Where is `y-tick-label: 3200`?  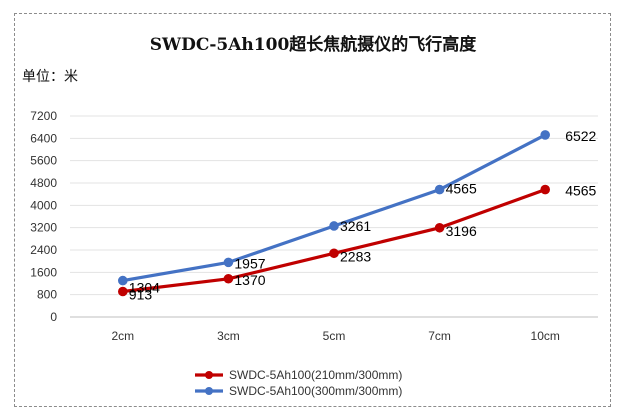 y-tick-label: 3200 is located at coordinates (43, 228).